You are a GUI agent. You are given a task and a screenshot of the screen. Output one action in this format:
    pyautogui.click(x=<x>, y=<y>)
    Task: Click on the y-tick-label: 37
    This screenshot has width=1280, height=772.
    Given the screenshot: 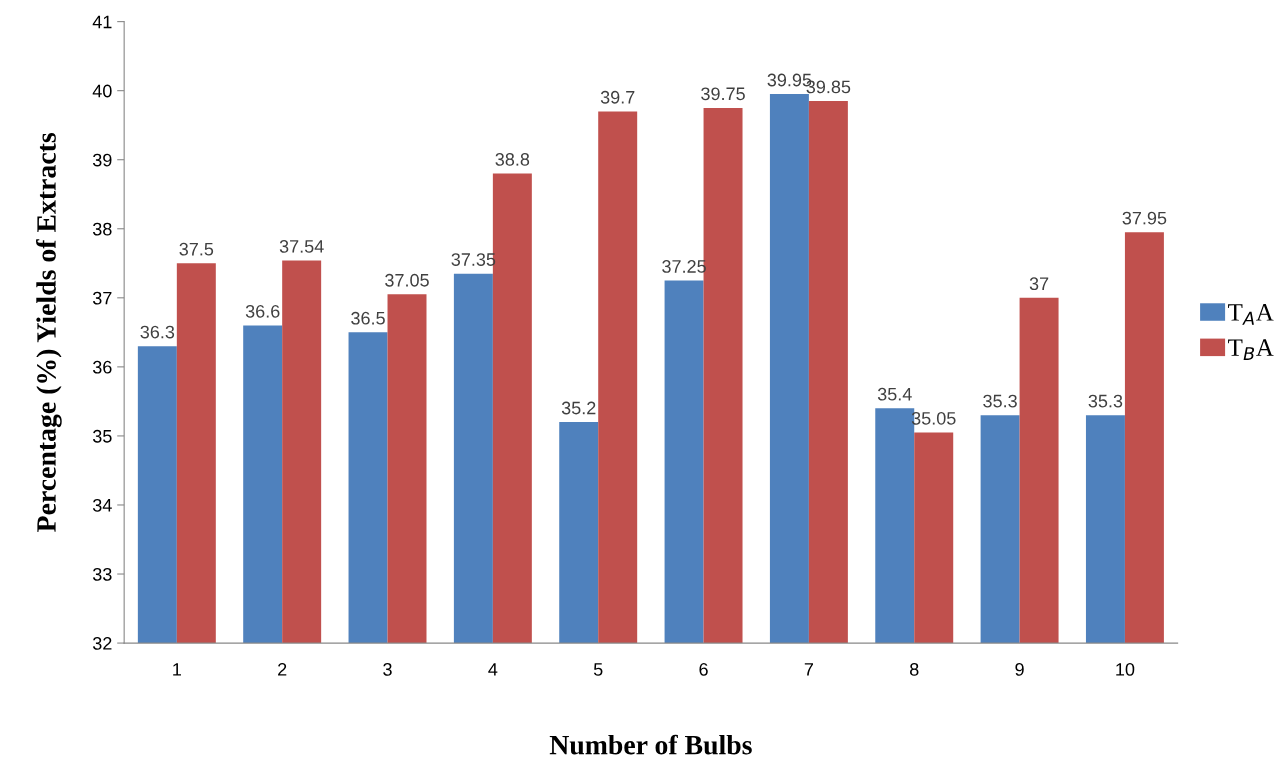 What is the action you would take?
    pyautogui.click(x=102, y=298)
    